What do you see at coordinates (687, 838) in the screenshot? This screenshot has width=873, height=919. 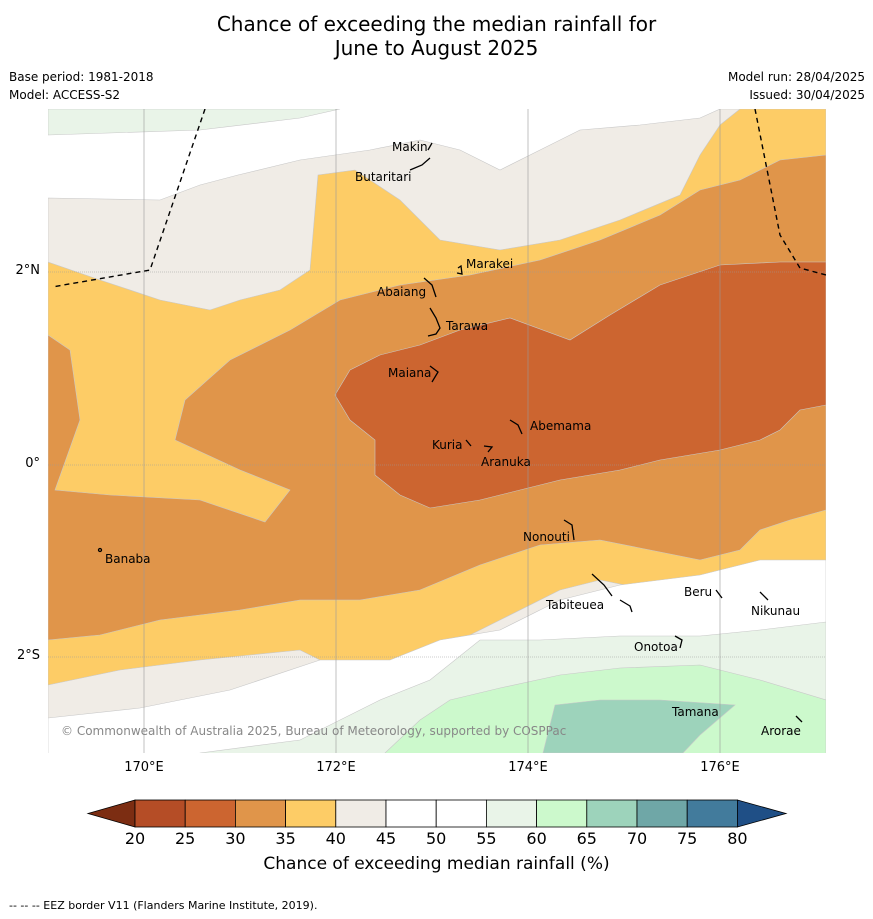 I see `colorbar-tick-label: 75` at bounding box center [687, 838].